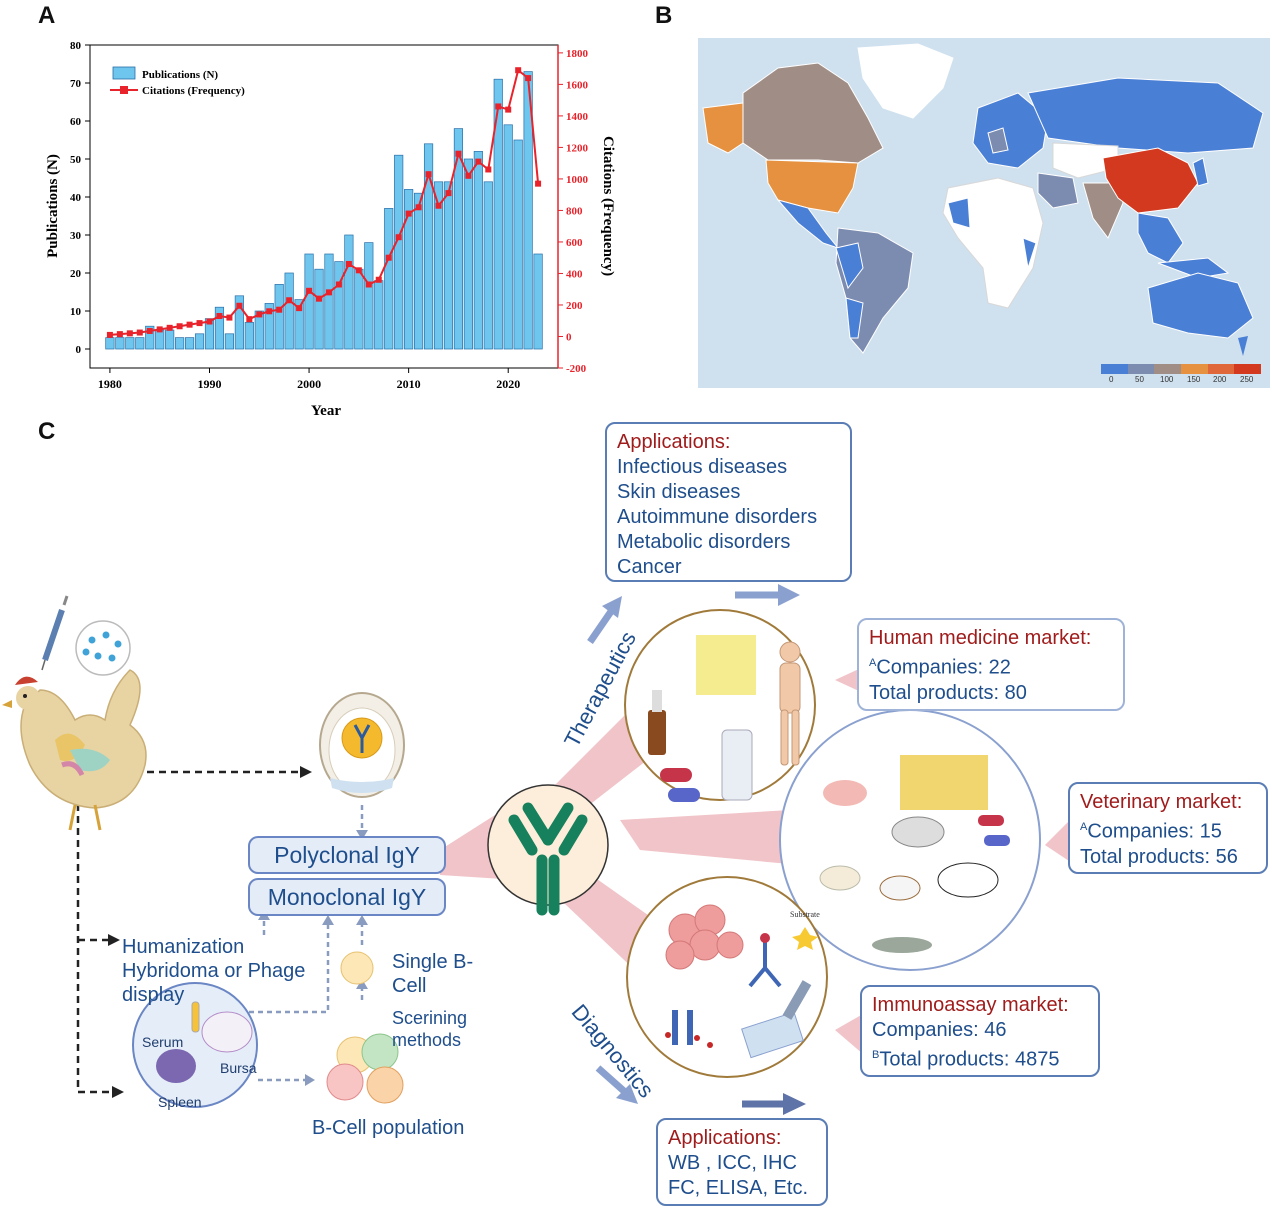 This screenshot has height=1210, width=1272. I want to click on egg-illustration, so click(362, 745).